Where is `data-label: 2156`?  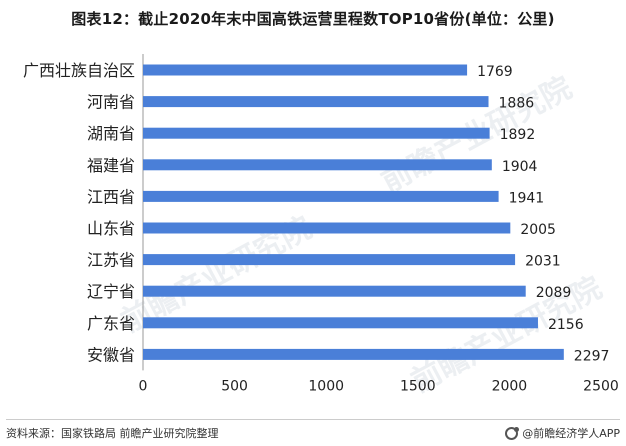 data-label: 2156 is located at coordinates (566, 325).